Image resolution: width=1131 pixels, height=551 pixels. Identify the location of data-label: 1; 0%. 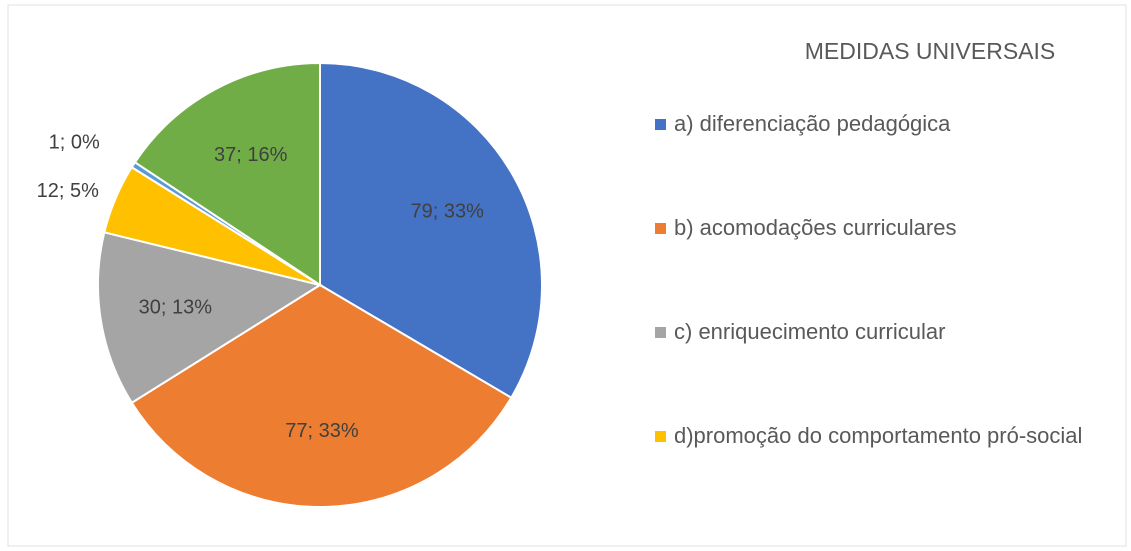
(74, 142).